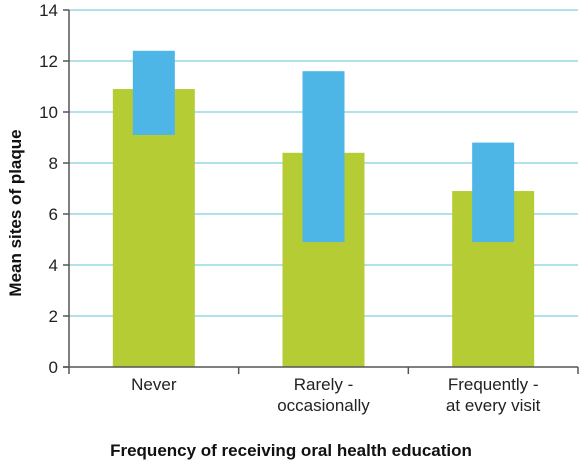 The height and width of the screenshot is (465, 580). What do you see at coordinates (48, 112) in the screenshot?
I see `y-tick-label: 10` at bounding box center [48, 112].